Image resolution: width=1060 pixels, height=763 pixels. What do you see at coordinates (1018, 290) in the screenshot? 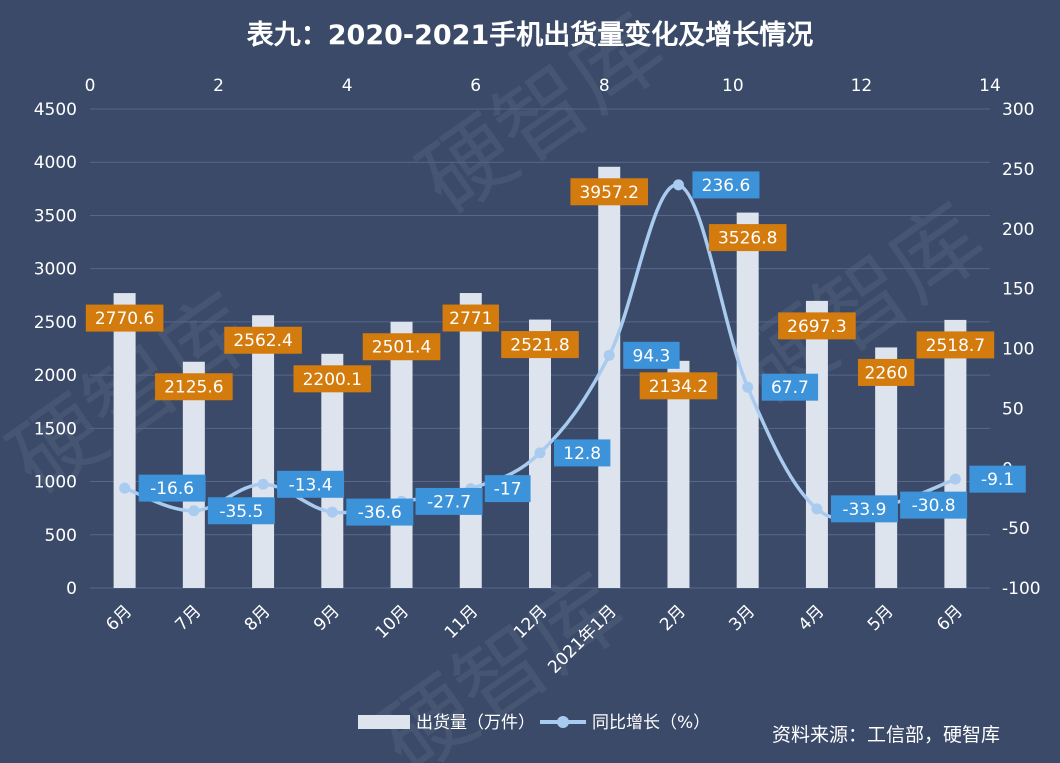
I see `right-tick-label: 150` at bounding box center [1018, 290].